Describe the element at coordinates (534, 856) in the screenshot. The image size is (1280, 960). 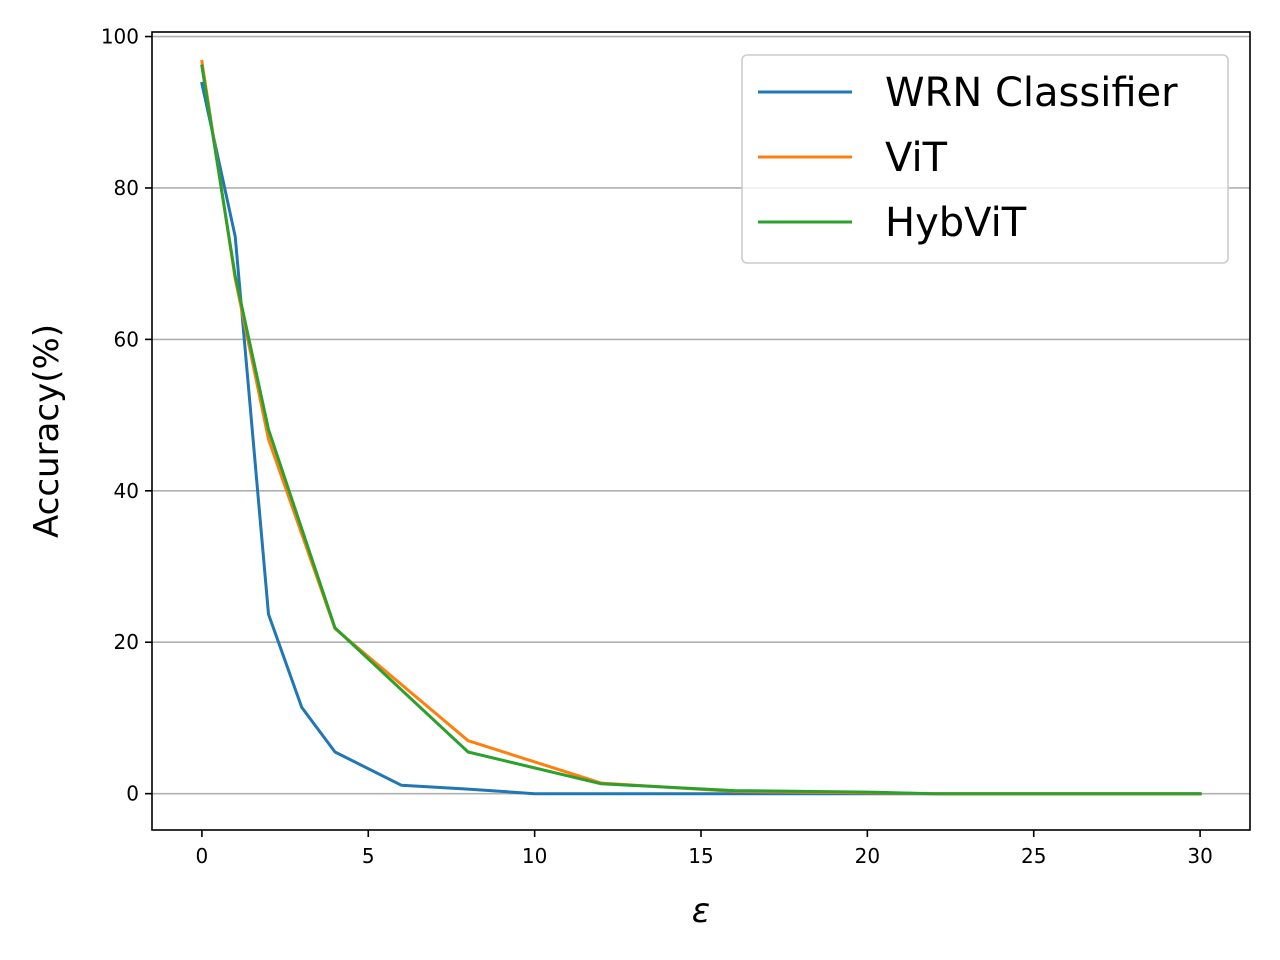
I see `x-tick-label: 10` at that location.